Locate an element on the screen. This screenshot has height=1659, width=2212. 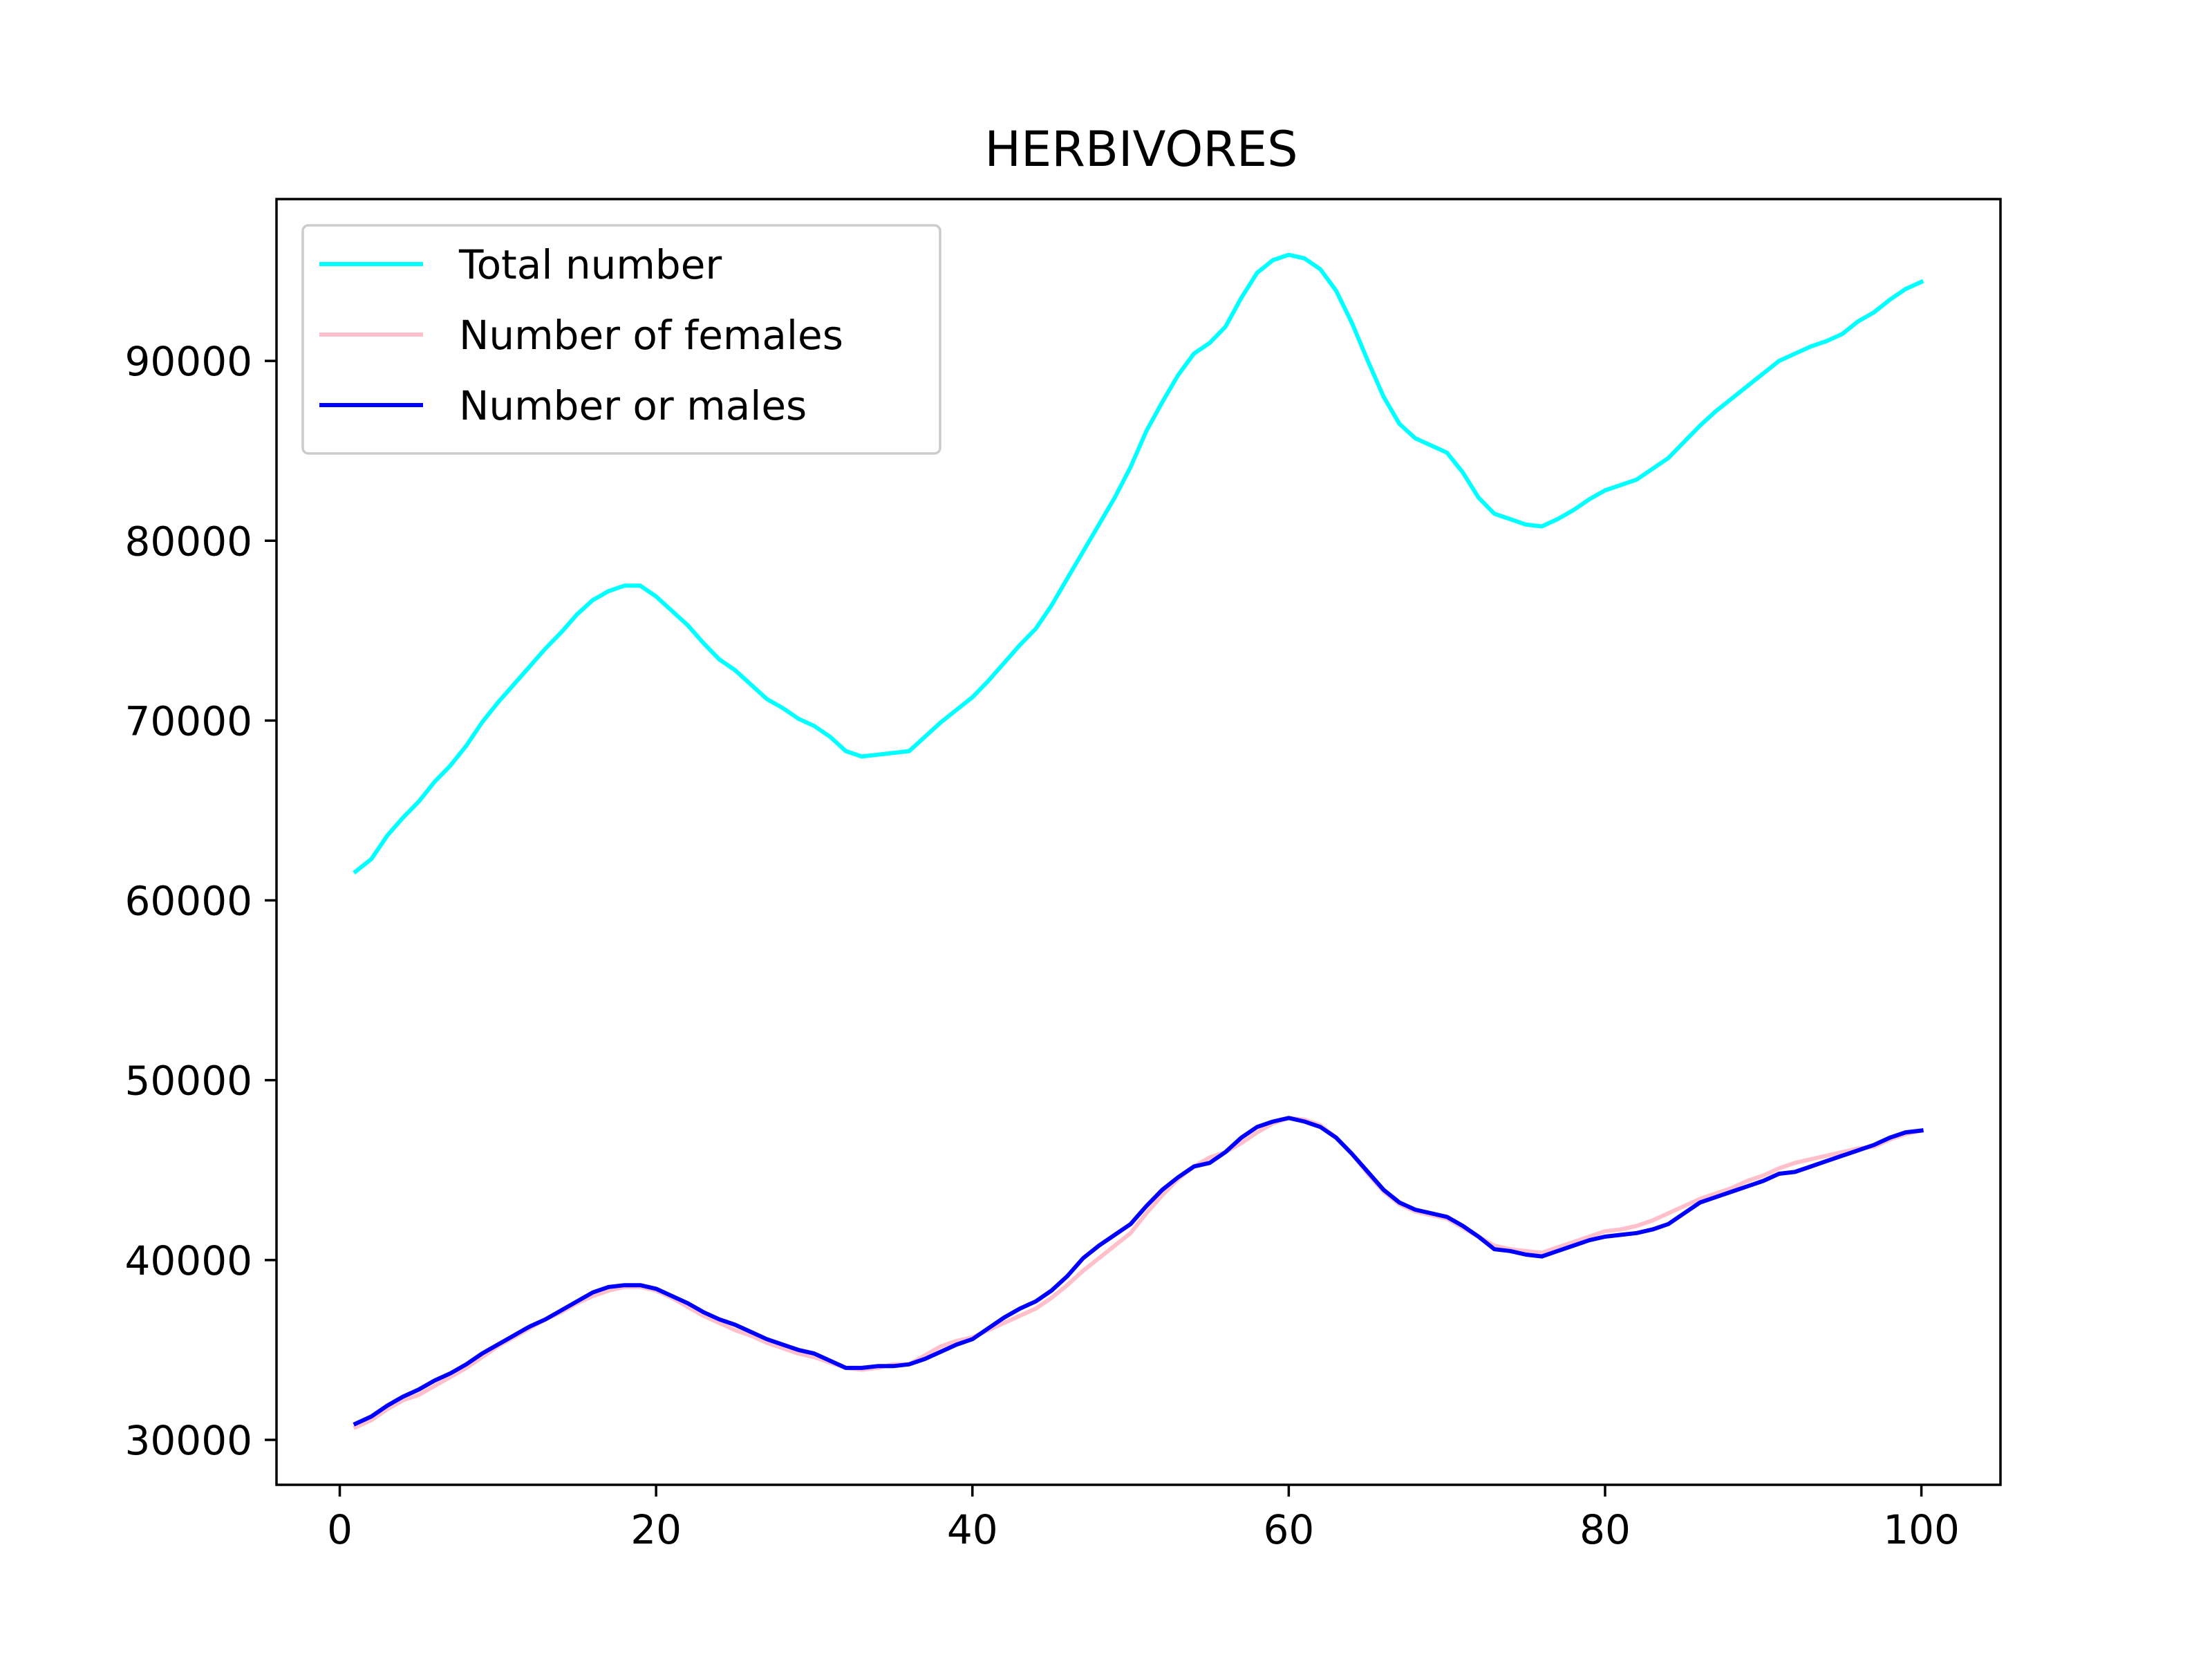
y-tick-label: 70000 is located at coordinates (188, 721).